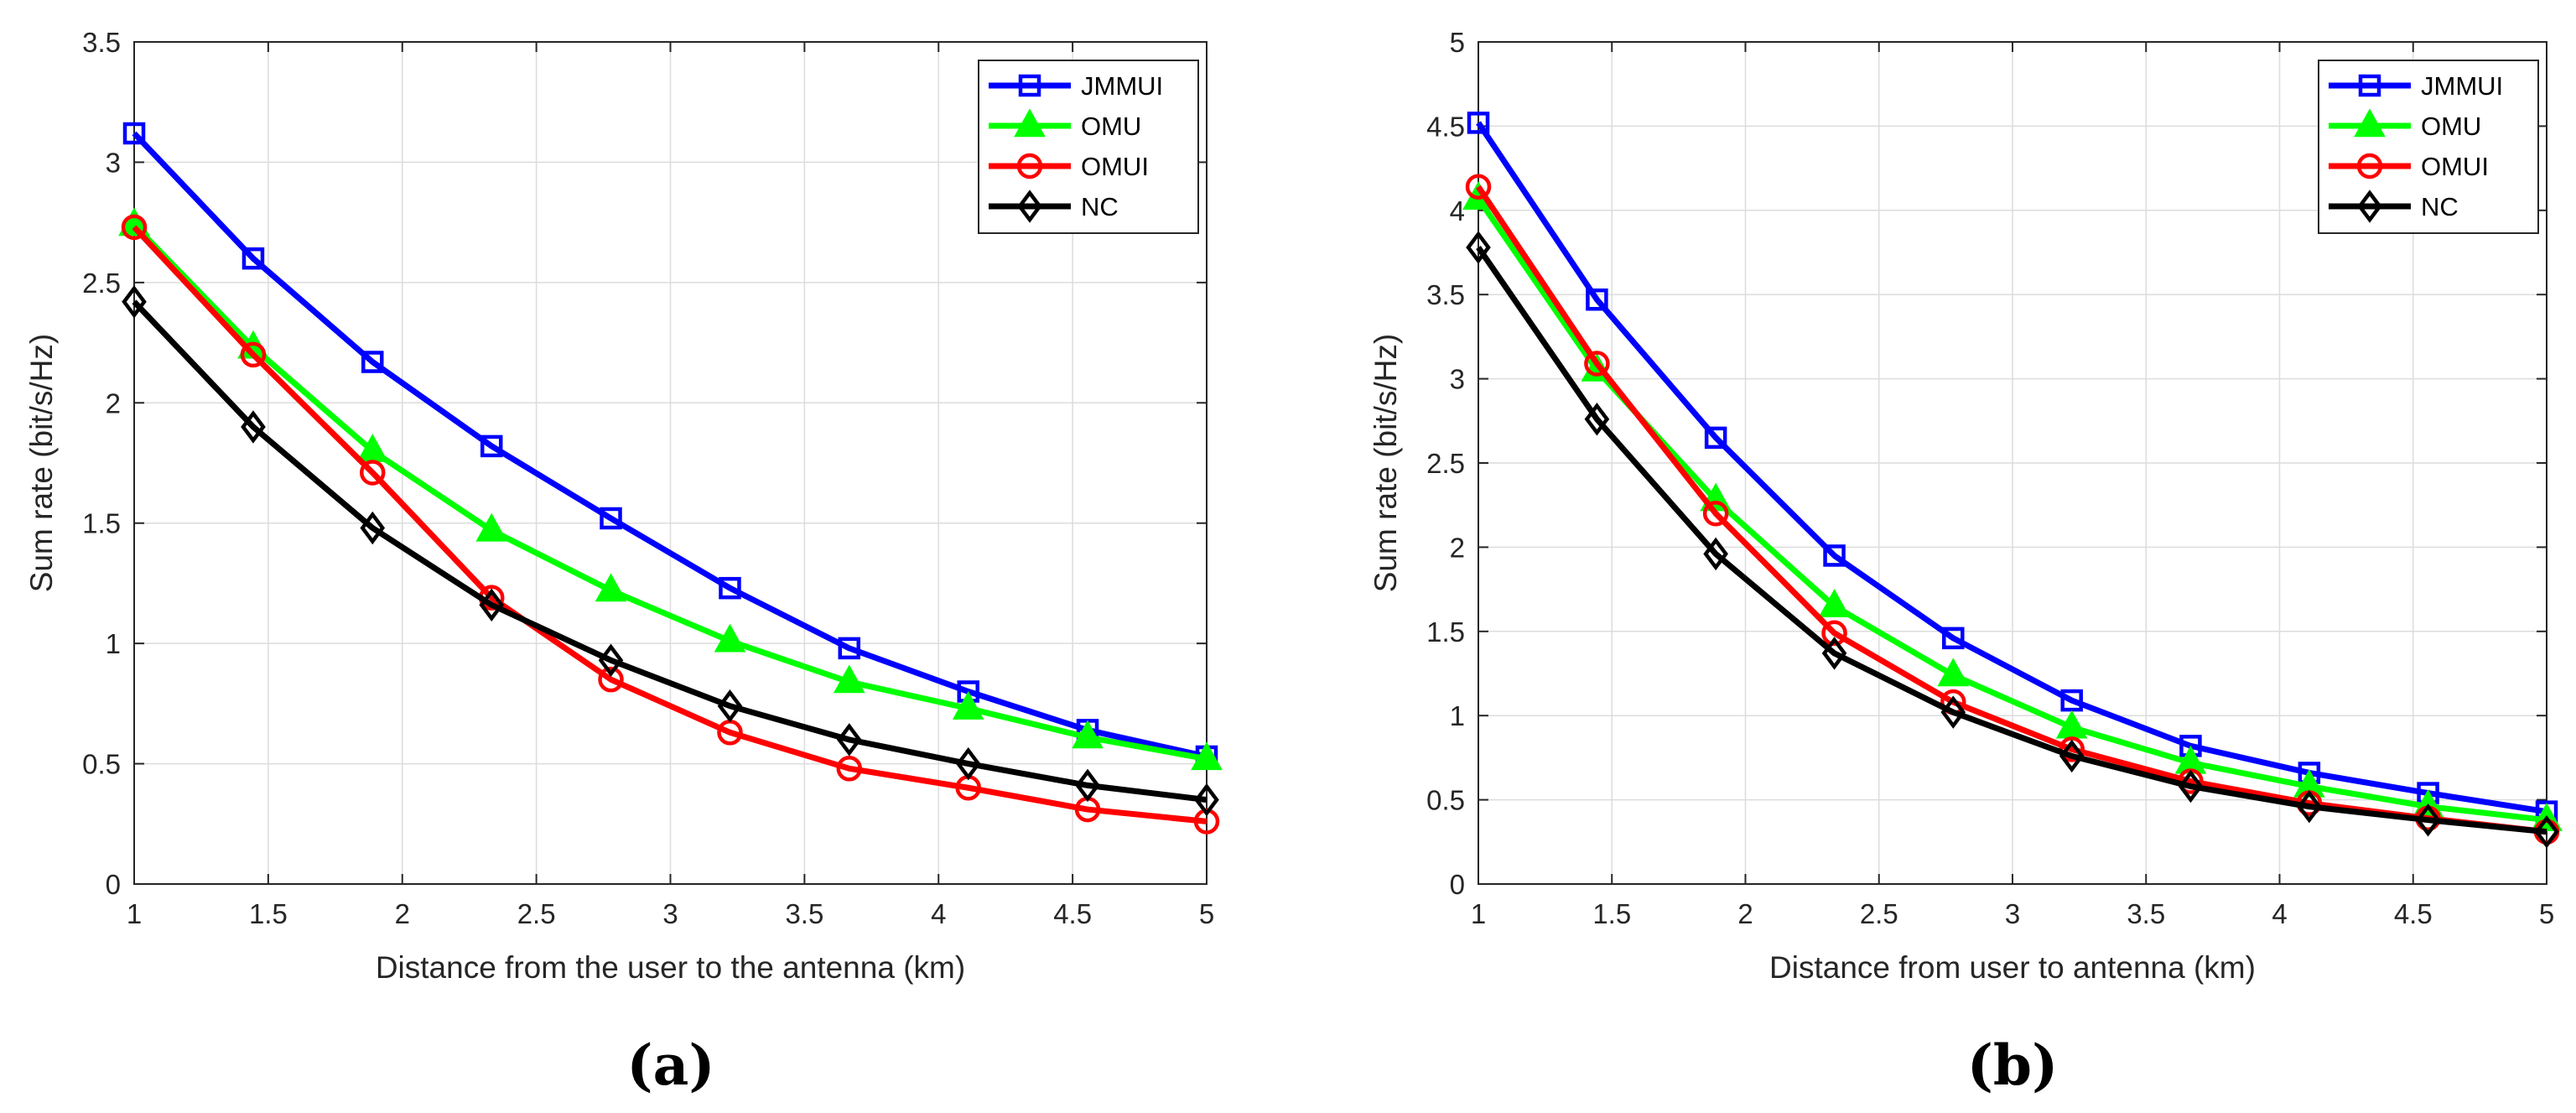 The image size is (2576, 1113). I want to click on y-tick-label: 4, so click(1457, 210).